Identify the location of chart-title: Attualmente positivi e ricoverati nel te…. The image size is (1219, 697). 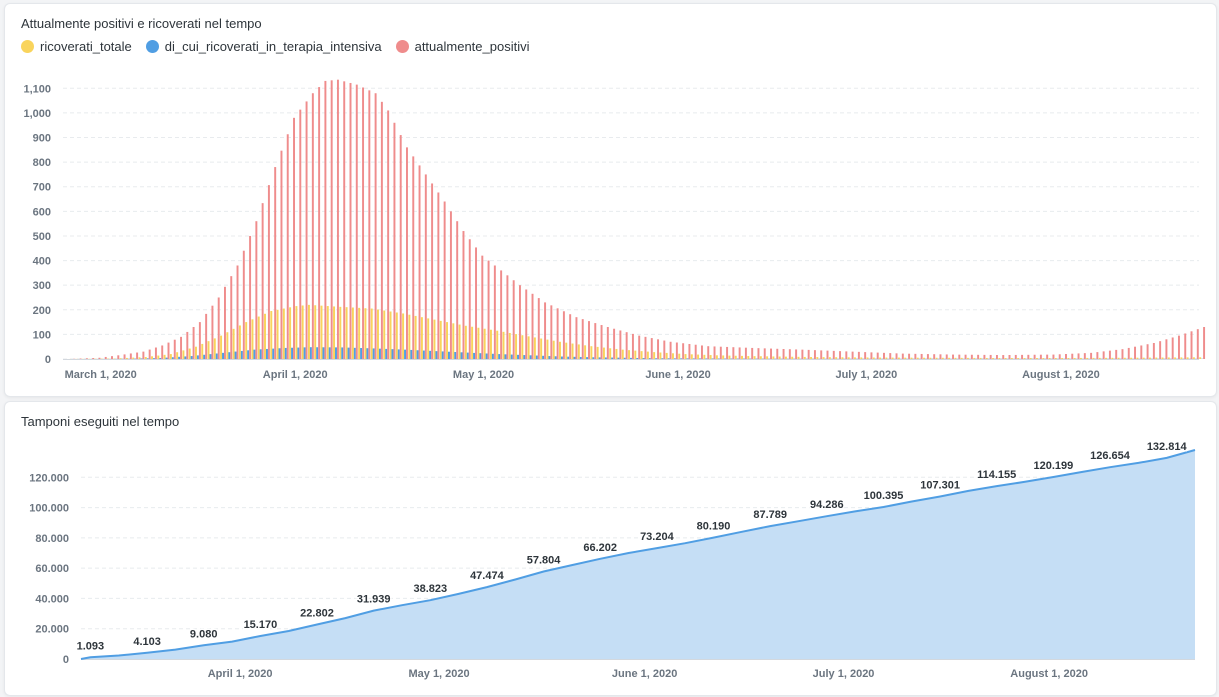
(141, 23).